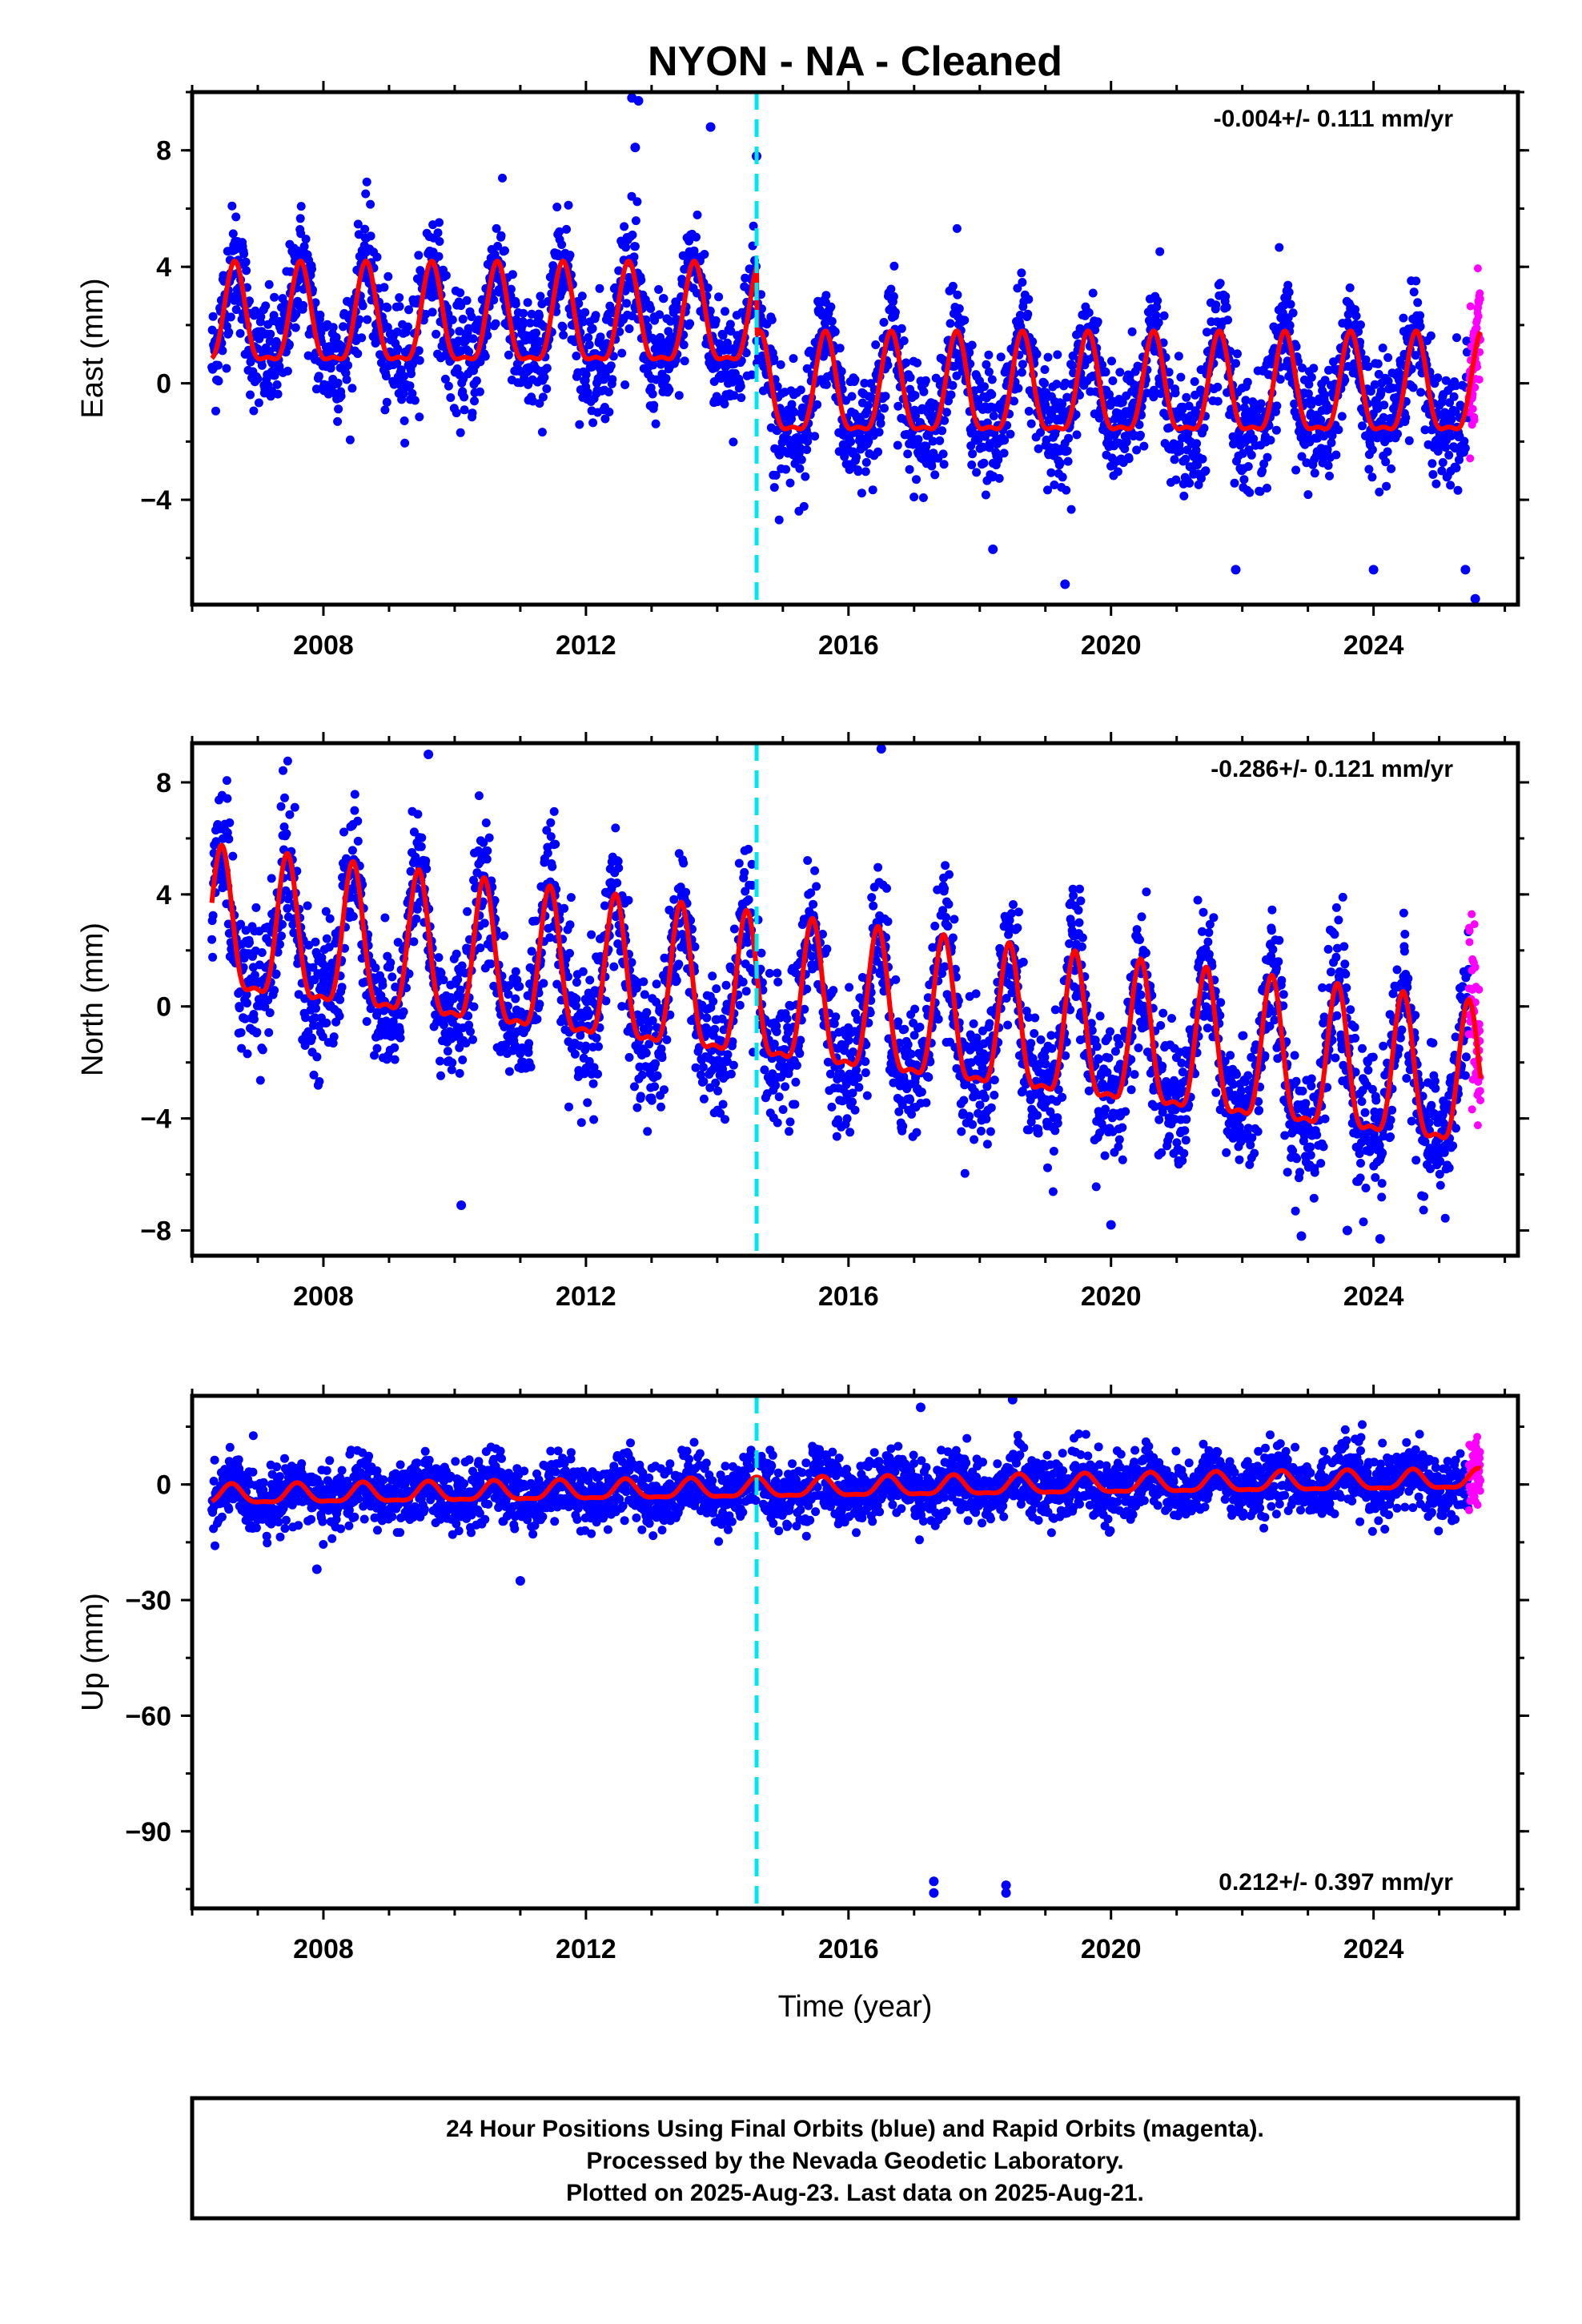 The width and height of the screenshot is (1582, 2324). Describe the element at coordinates (855, 61) in the screenshot. I see `chart-title: NYON - NA - Cleaned` at that location.